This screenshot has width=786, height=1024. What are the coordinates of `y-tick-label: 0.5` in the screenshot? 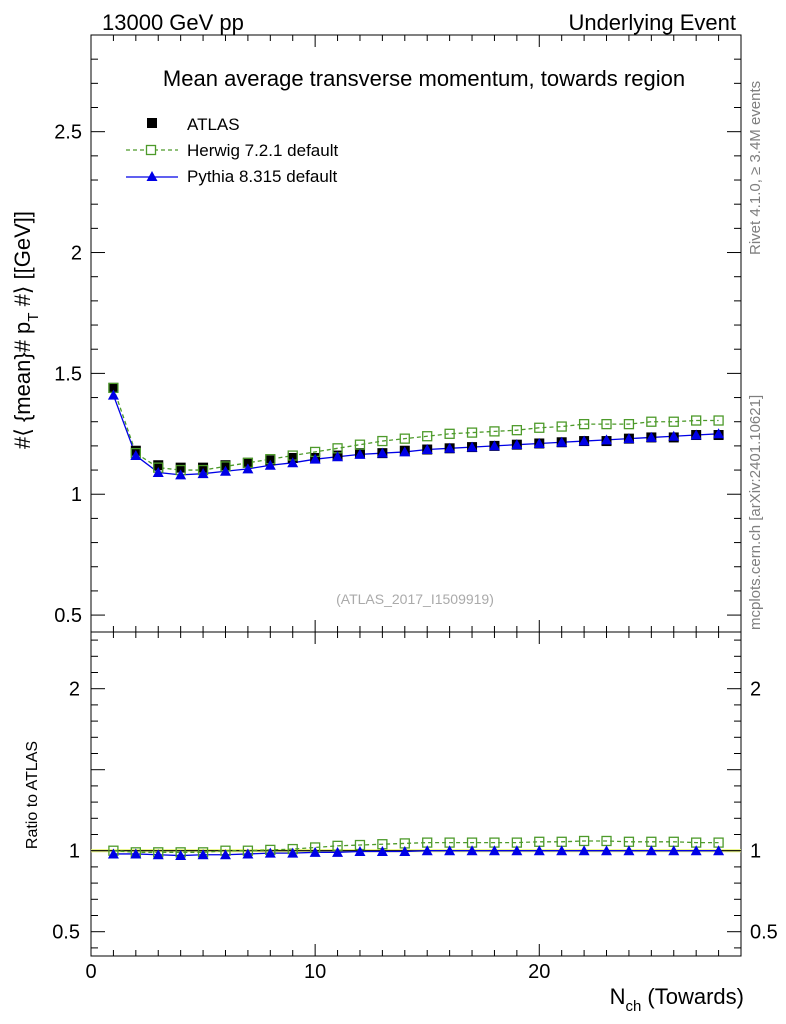 It's located at (68, 616).